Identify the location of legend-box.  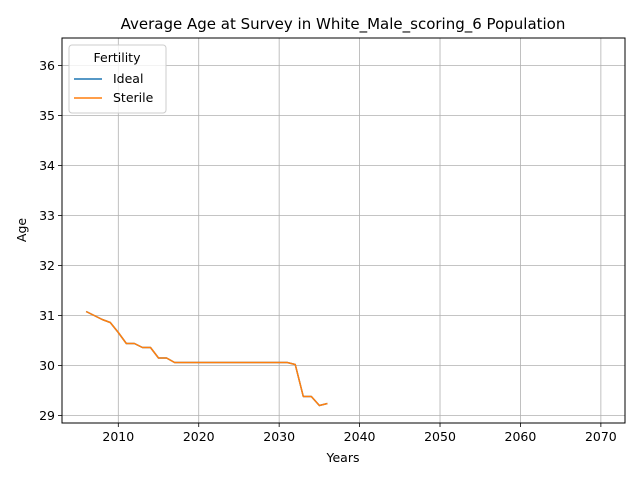
(117, 79).